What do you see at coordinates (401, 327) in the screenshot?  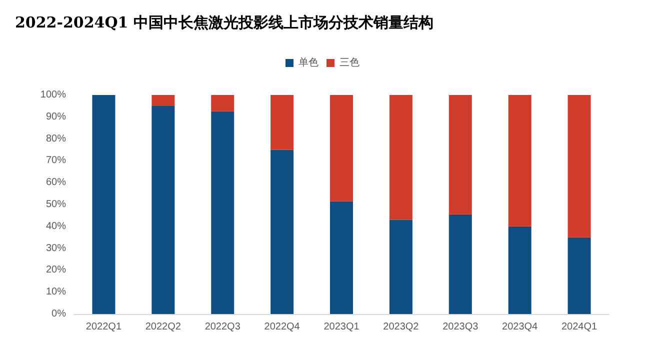 I see `x-tick-label: 2023Q2` at bounding box center [401, 327].